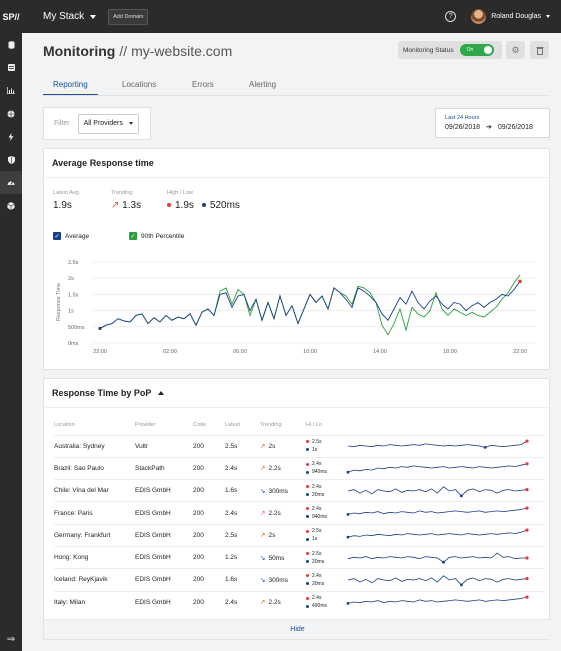  I want to click on filter-panel: Filter All Providers, so click(97, 123).